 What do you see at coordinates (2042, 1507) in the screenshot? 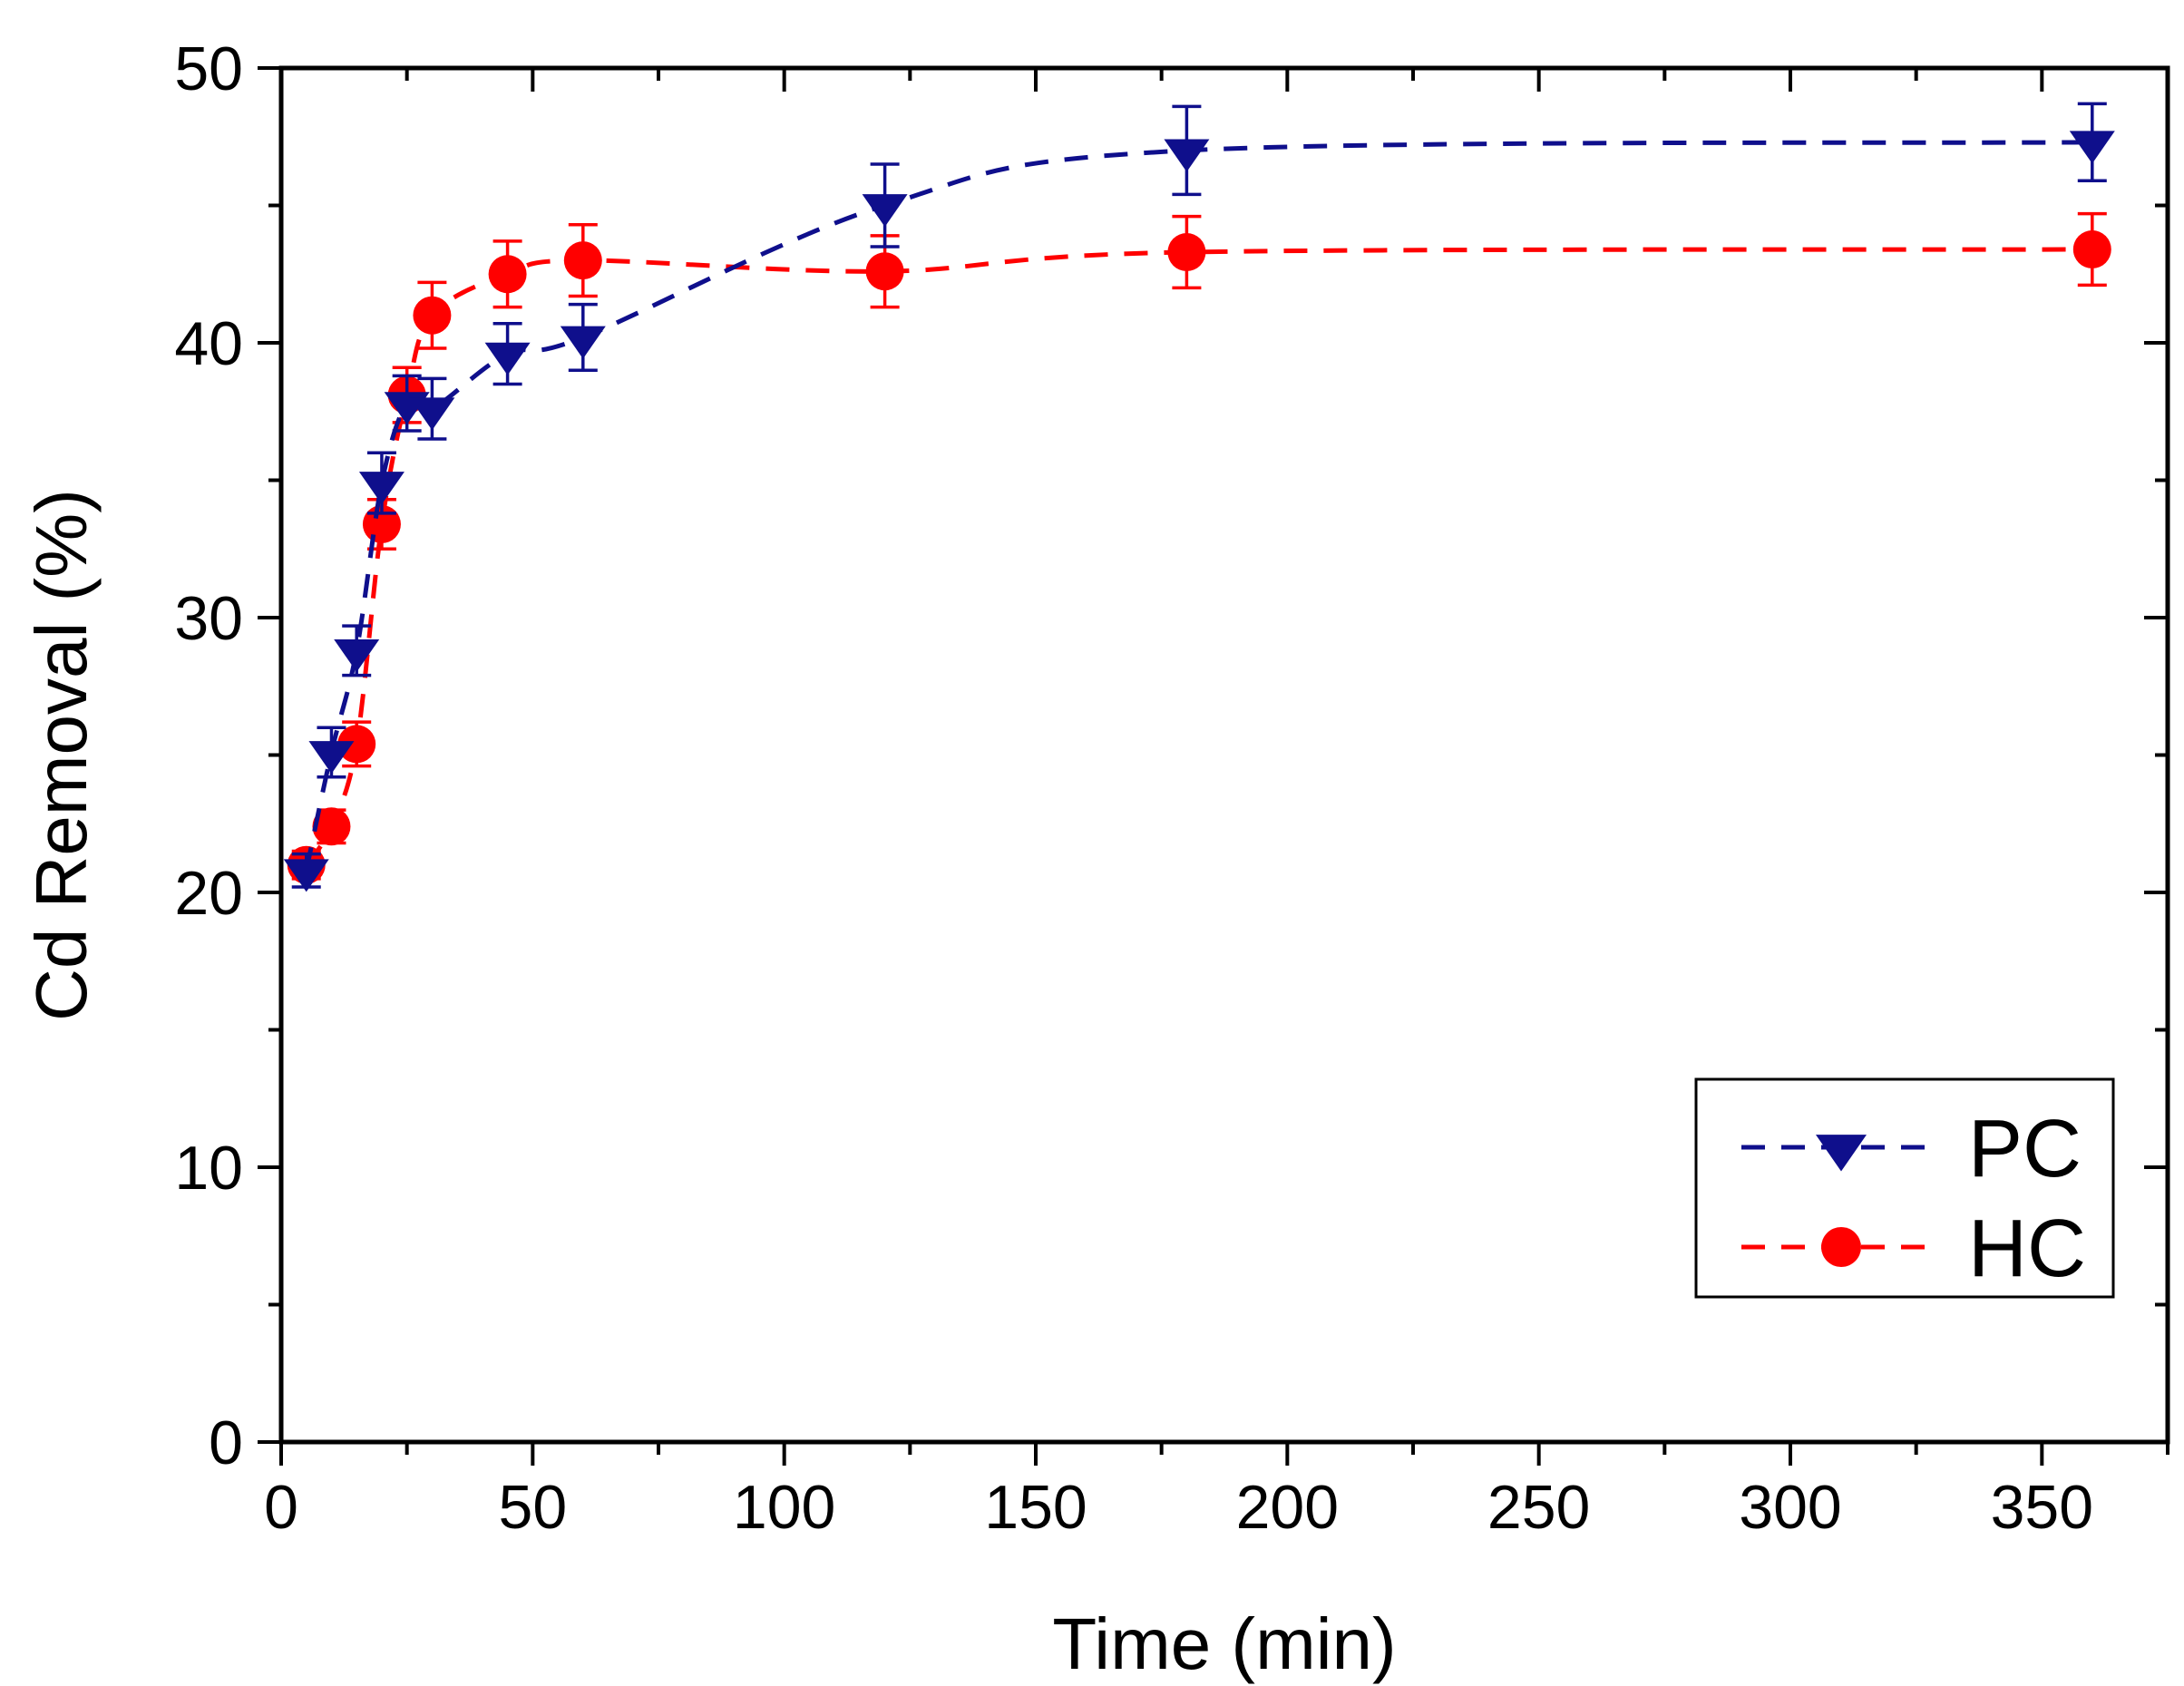
I see `x-tick-label: 350` at bounding box center [2042, 1507].